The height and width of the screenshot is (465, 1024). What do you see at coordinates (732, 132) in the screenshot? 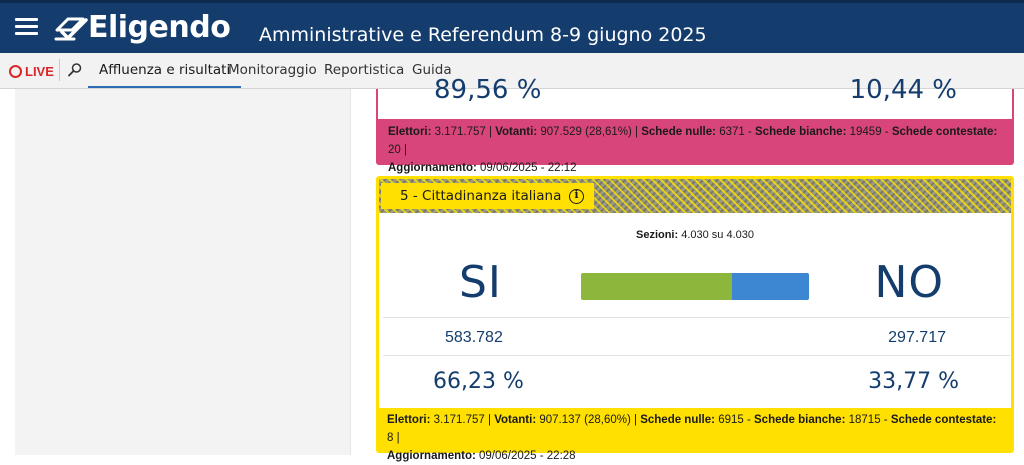
I see `schede-nulle-value: 6371` at bounding box center [732, 132].